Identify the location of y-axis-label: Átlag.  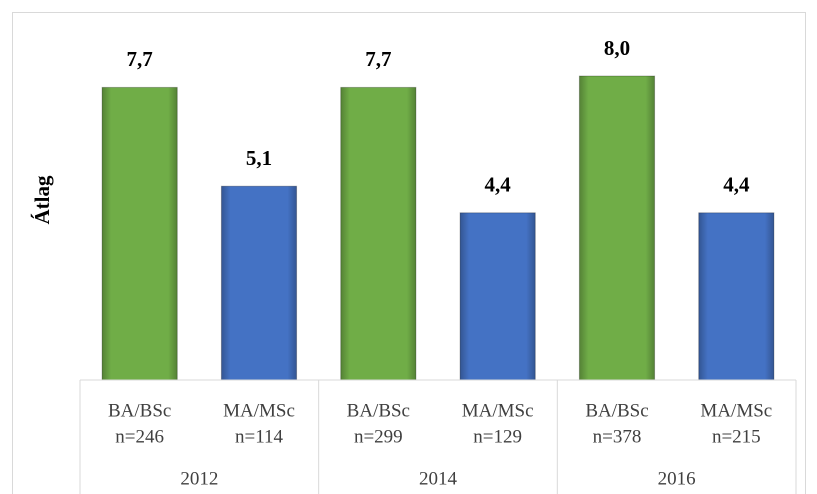
(42, 199).